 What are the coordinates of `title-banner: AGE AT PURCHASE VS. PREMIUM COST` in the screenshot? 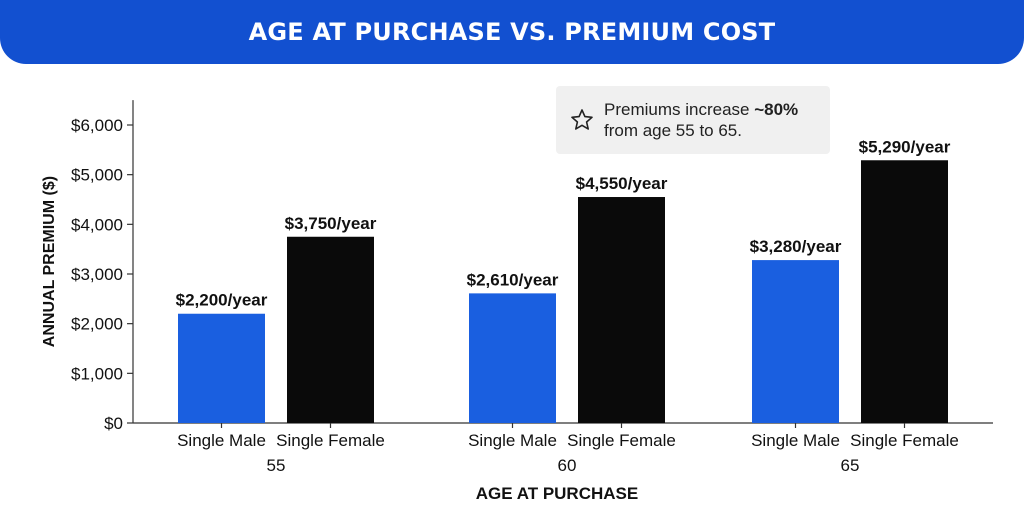 It's located at (512, 32).